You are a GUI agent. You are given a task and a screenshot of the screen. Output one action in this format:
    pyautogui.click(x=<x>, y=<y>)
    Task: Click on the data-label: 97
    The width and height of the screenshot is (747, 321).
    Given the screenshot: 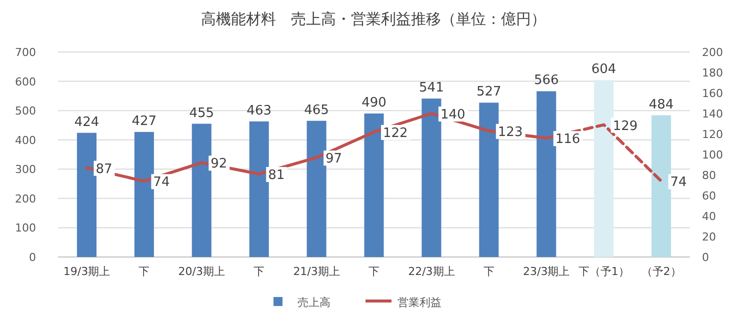 What is the action you would take?
    pyautogui.click(x=334, y=159)
    